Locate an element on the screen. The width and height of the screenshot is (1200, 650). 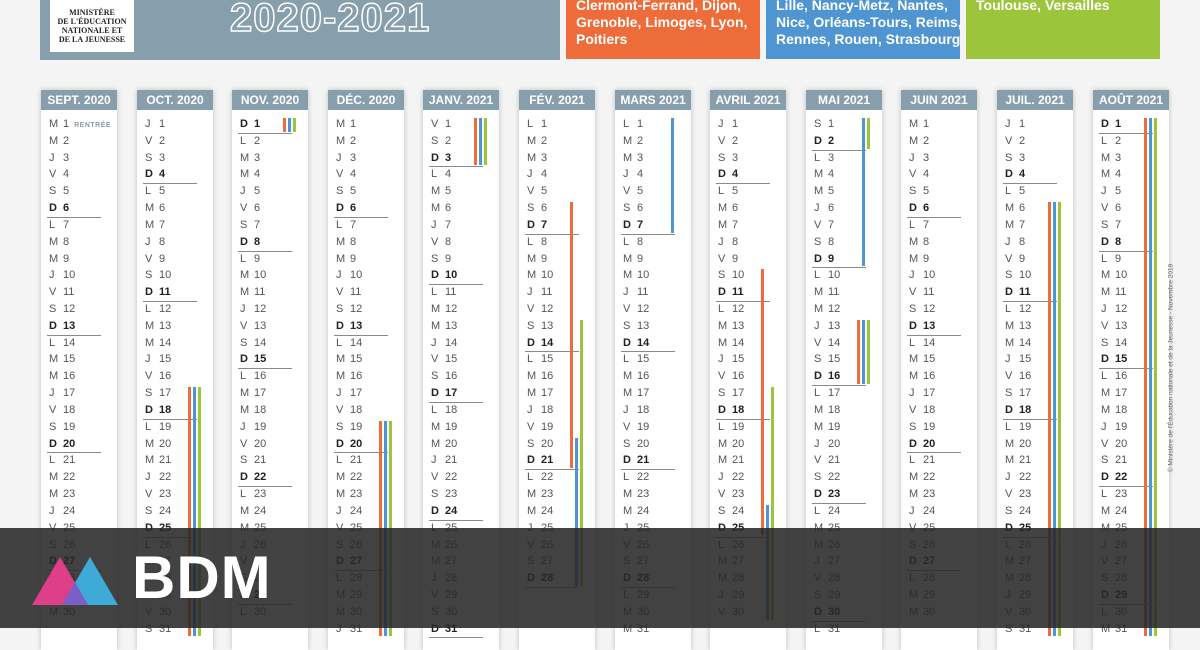
day-row: S 13 is located at coordinates (540, 328).